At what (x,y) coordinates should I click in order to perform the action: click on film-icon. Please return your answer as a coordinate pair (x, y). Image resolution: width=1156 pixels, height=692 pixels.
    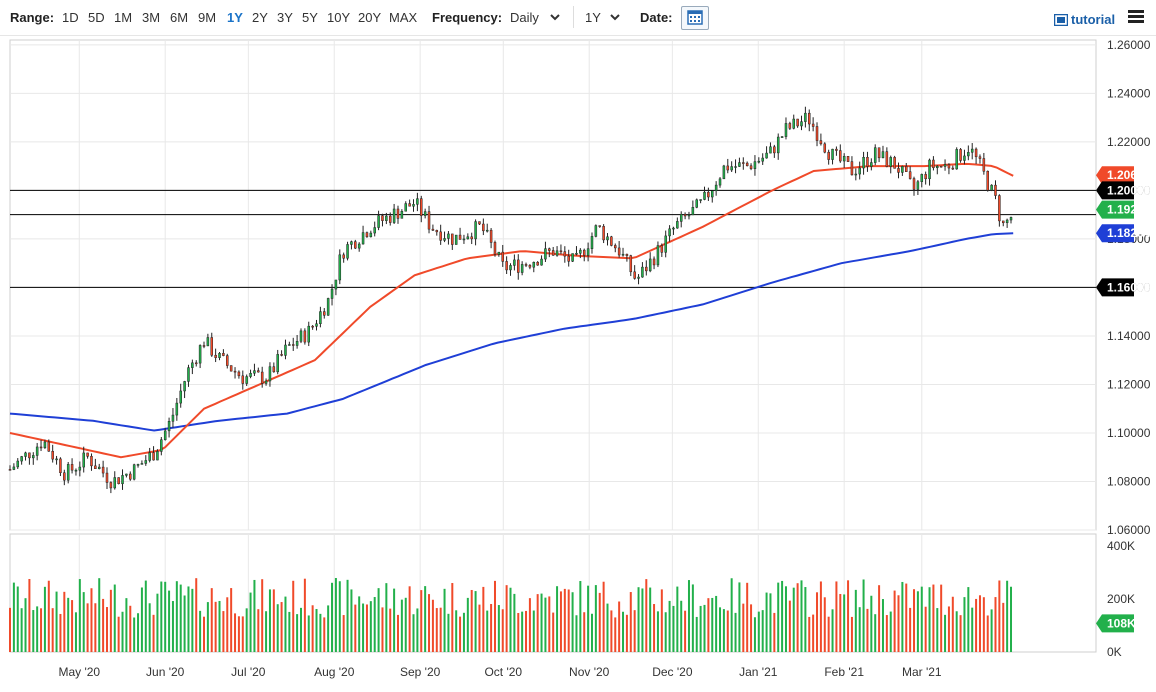
    Looking at the image, I should click on (1061, 20).